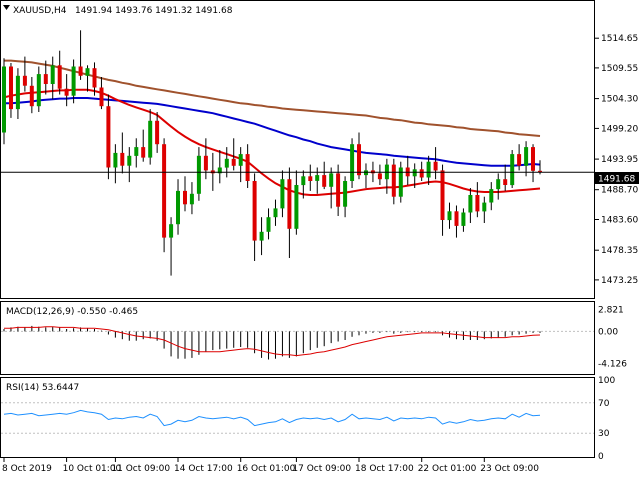  What do you see at coordinates (612, 365) in the screenshot?
I see `macd-tick-label: -4.126` at bounding box center [612, 365].